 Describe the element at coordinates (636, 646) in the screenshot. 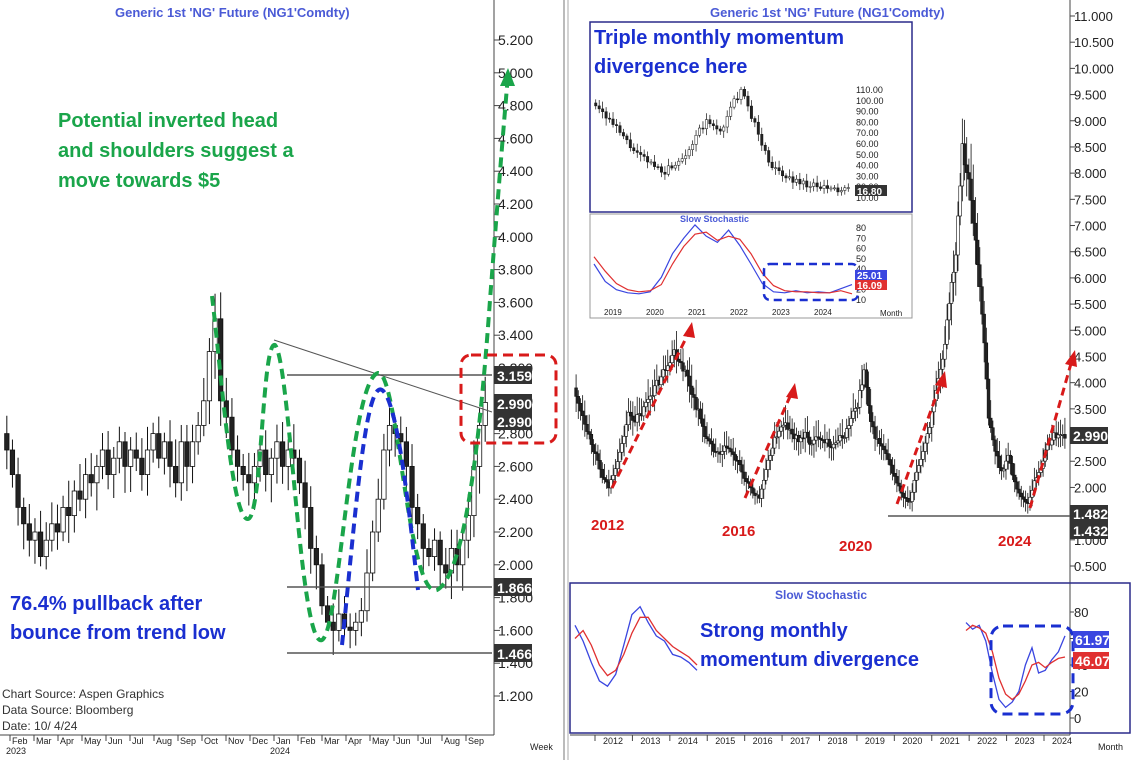

I see `stoch-early-d-line` at that location.